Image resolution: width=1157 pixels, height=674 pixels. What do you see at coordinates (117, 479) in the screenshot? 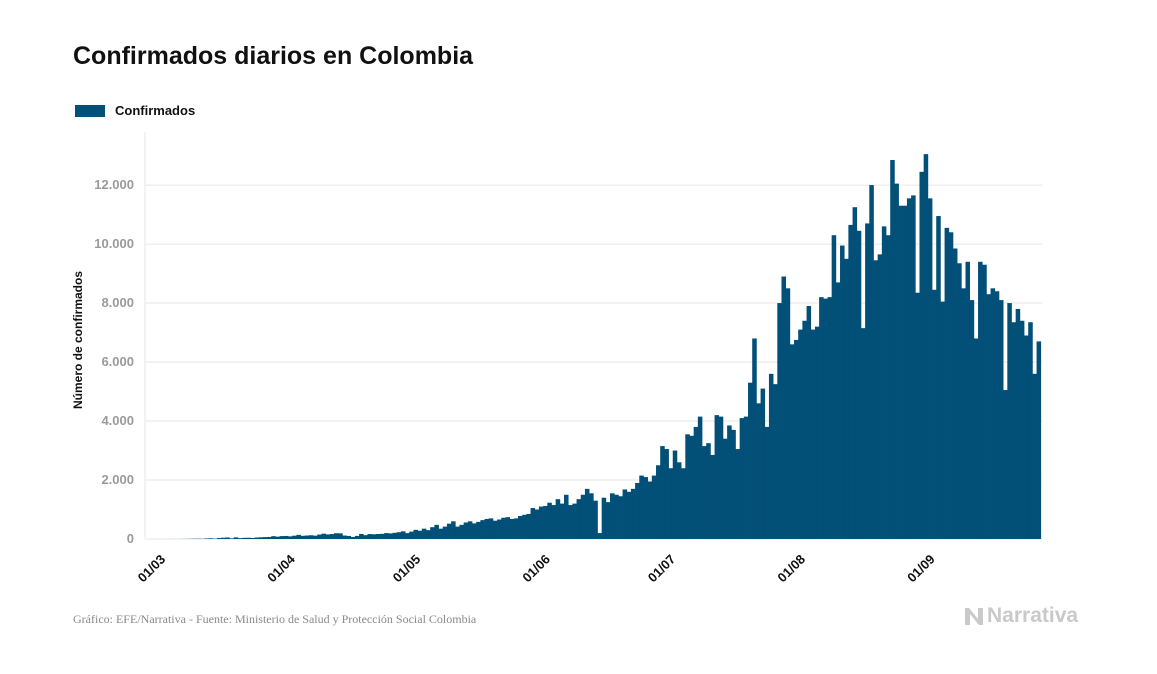
I see `y-tick-label: 2.000` at bounding box center [117, 479].